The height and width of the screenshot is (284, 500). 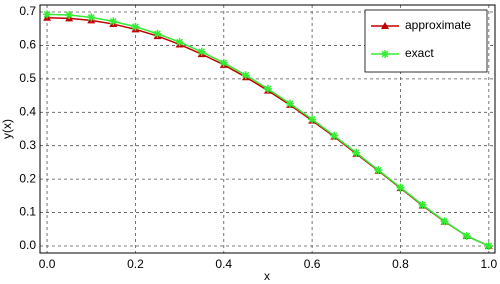 I want to click on legend-label: approximate, so click(x=438, y=25).